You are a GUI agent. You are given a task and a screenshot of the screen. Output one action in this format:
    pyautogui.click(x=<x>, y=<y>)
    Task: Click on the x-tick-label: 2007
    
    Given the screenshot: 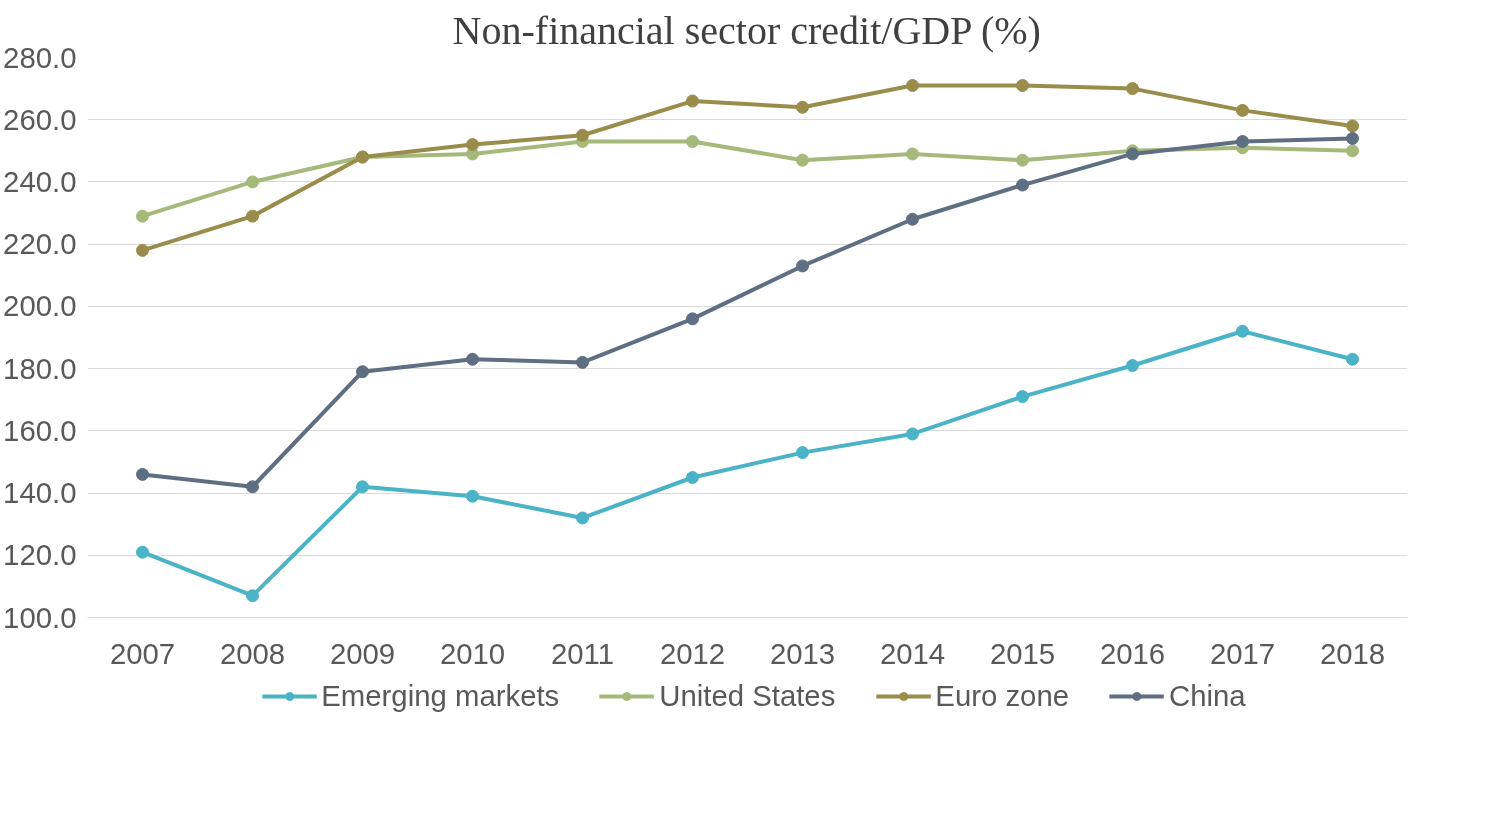 What is the action you would take?
    pyautogui.click(x=142, y=653)
    